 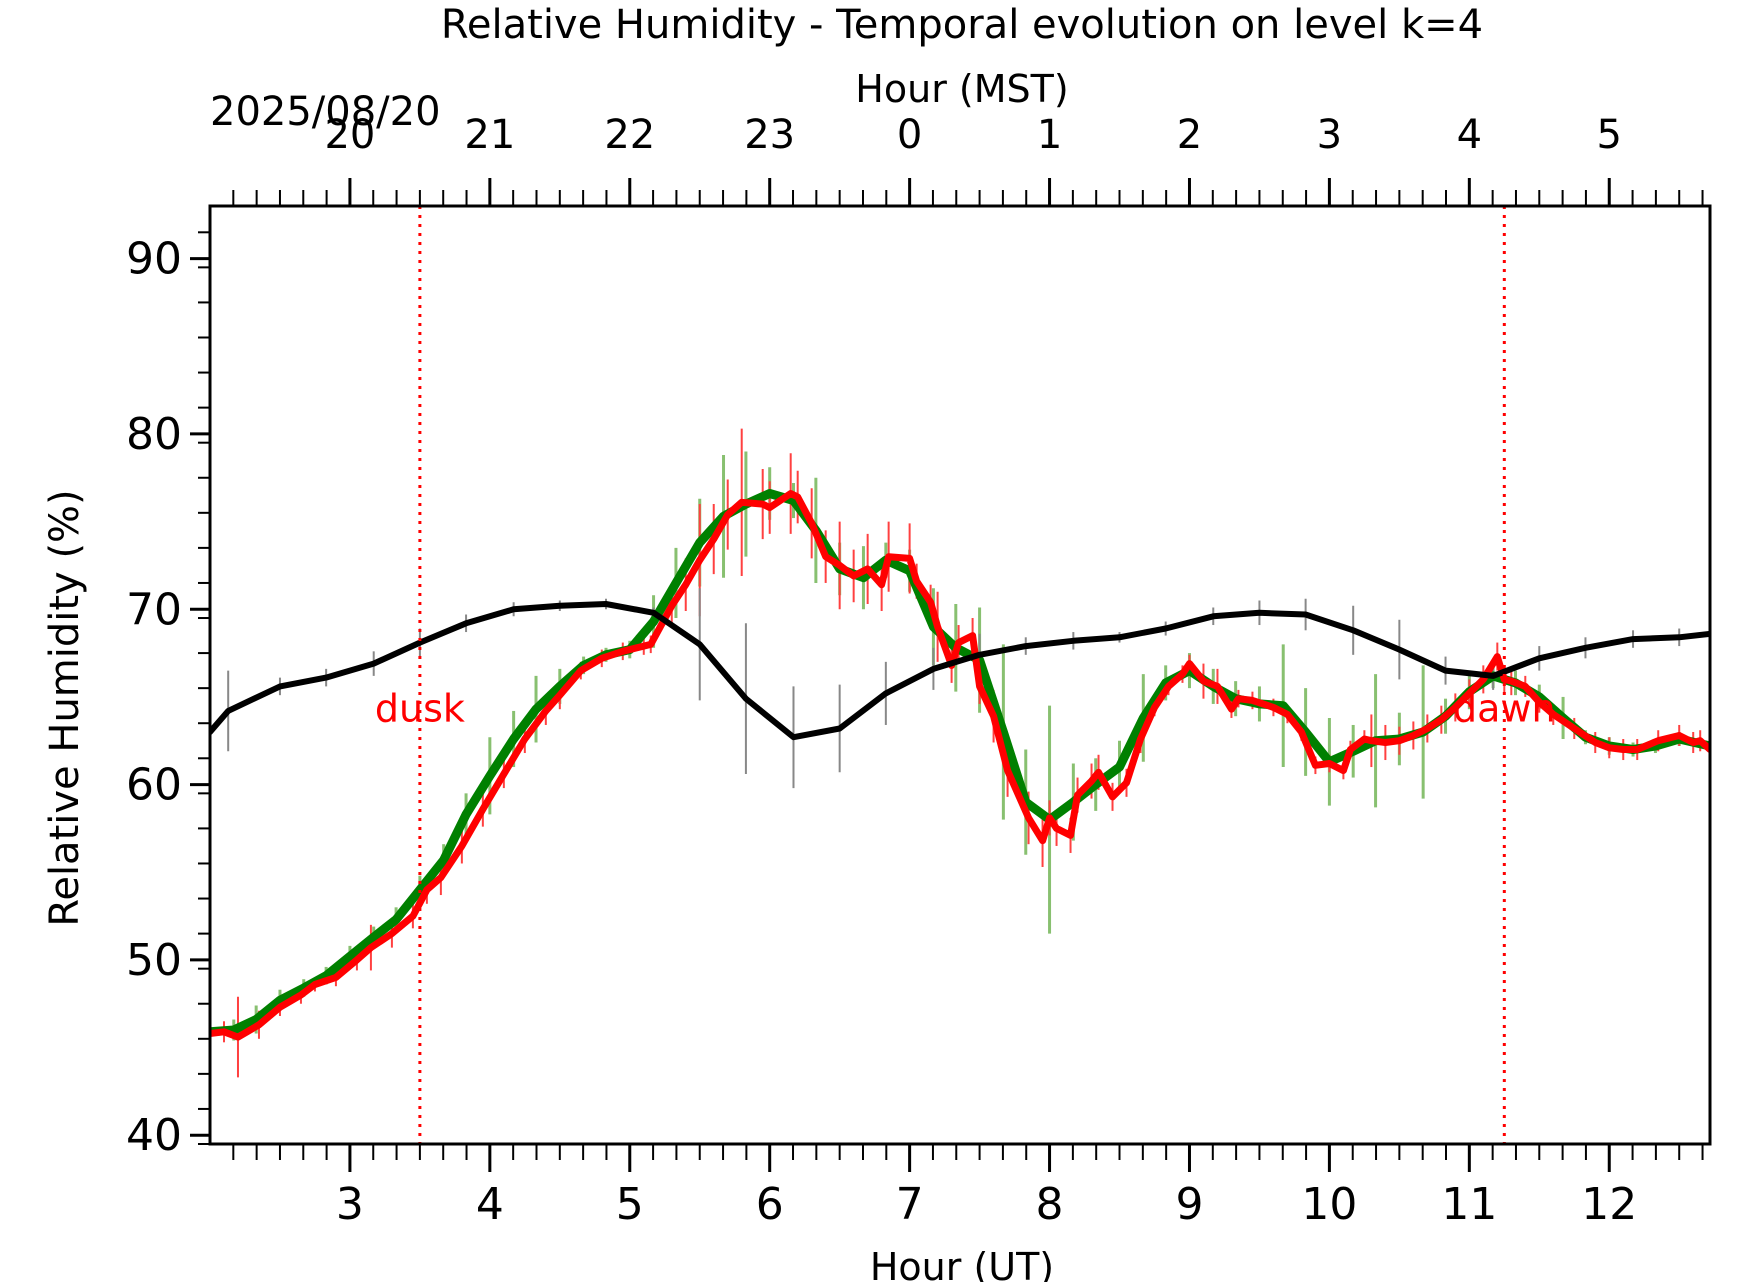 What do you see at coordinates (1504, 708) in the screenshot?
I see `marker-label-dawn: dawn` at bounding box center [1504, 708].